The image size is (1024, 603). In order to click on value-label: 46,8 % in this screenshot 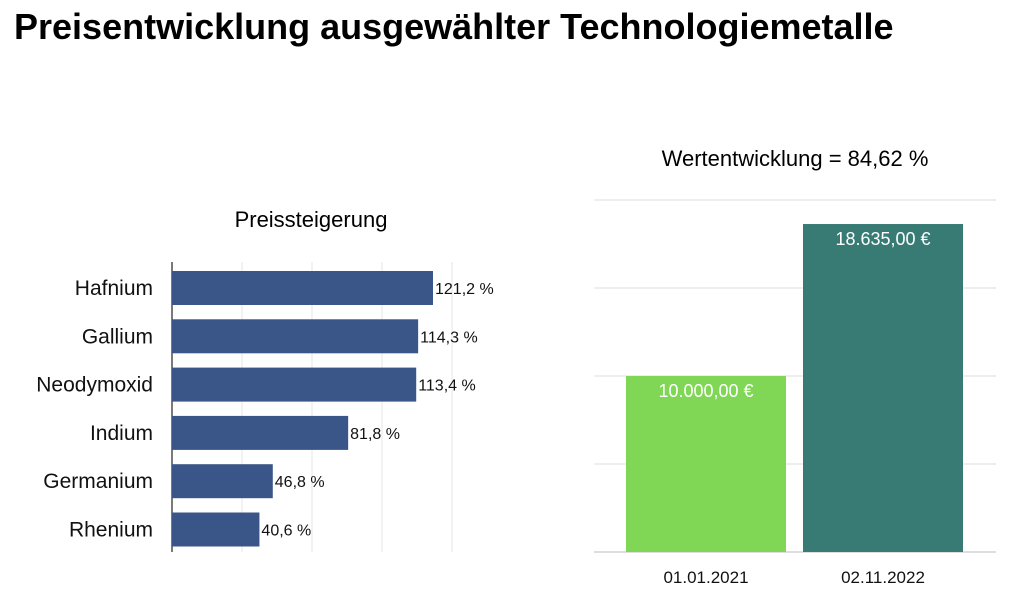, I will do `click(300, 482)`.